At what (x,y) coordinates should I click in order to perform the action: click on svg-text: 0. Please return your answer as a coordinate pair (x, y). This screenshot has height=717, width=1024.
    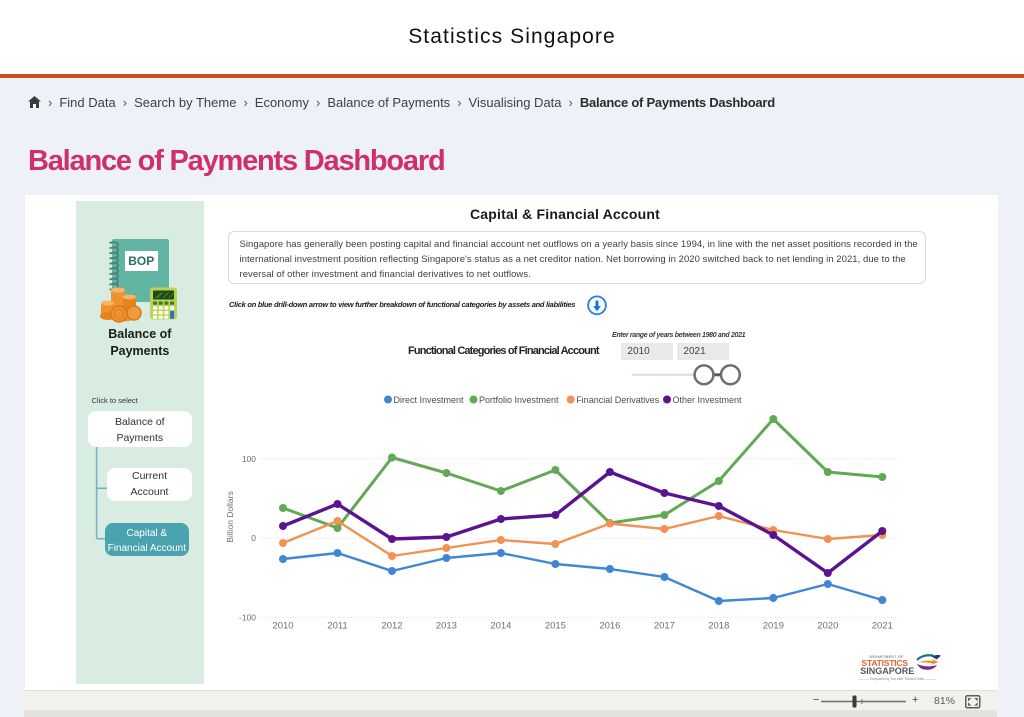
    Looking at the image, I should click on (253, 538).